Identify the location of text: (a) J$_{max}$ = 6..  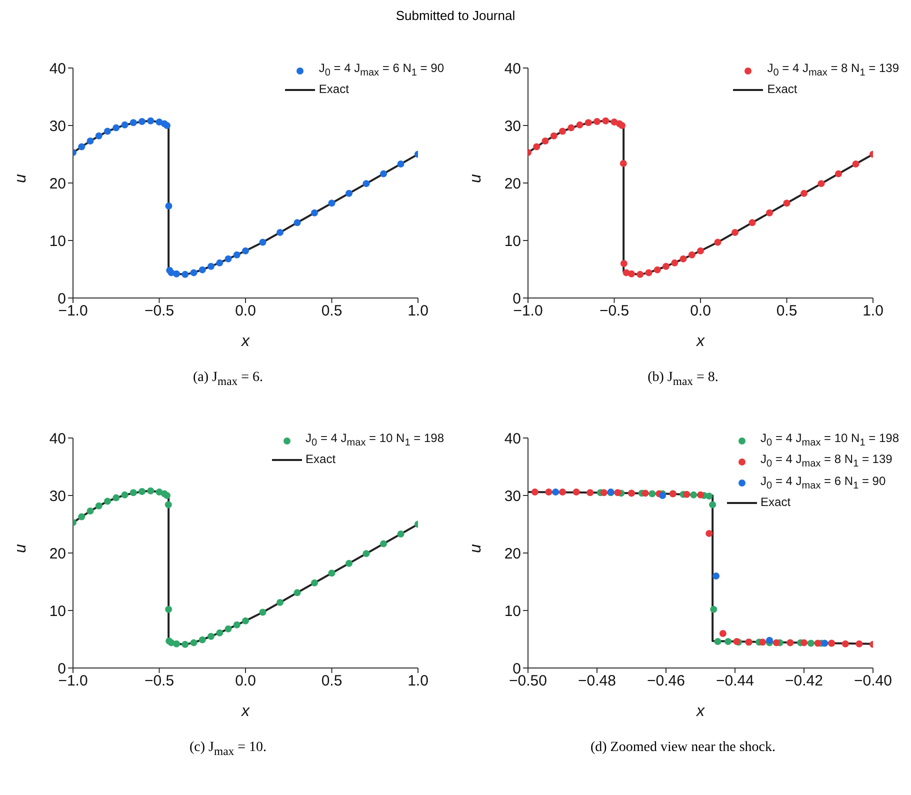
(228, 379).